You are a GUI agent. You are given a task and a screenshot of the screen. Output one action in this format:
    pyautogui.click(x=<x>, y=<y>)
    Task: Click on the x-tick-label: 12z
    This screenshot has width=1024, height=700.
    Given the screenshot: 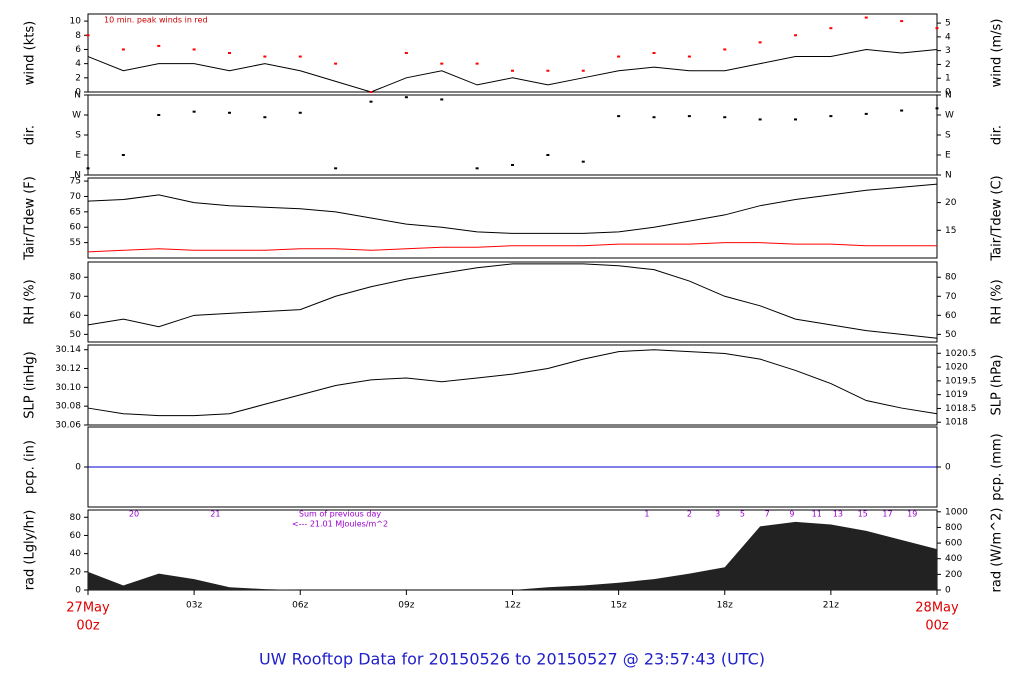 What is the action you would take?
    pyautogui.click(x=512, y=606)
    